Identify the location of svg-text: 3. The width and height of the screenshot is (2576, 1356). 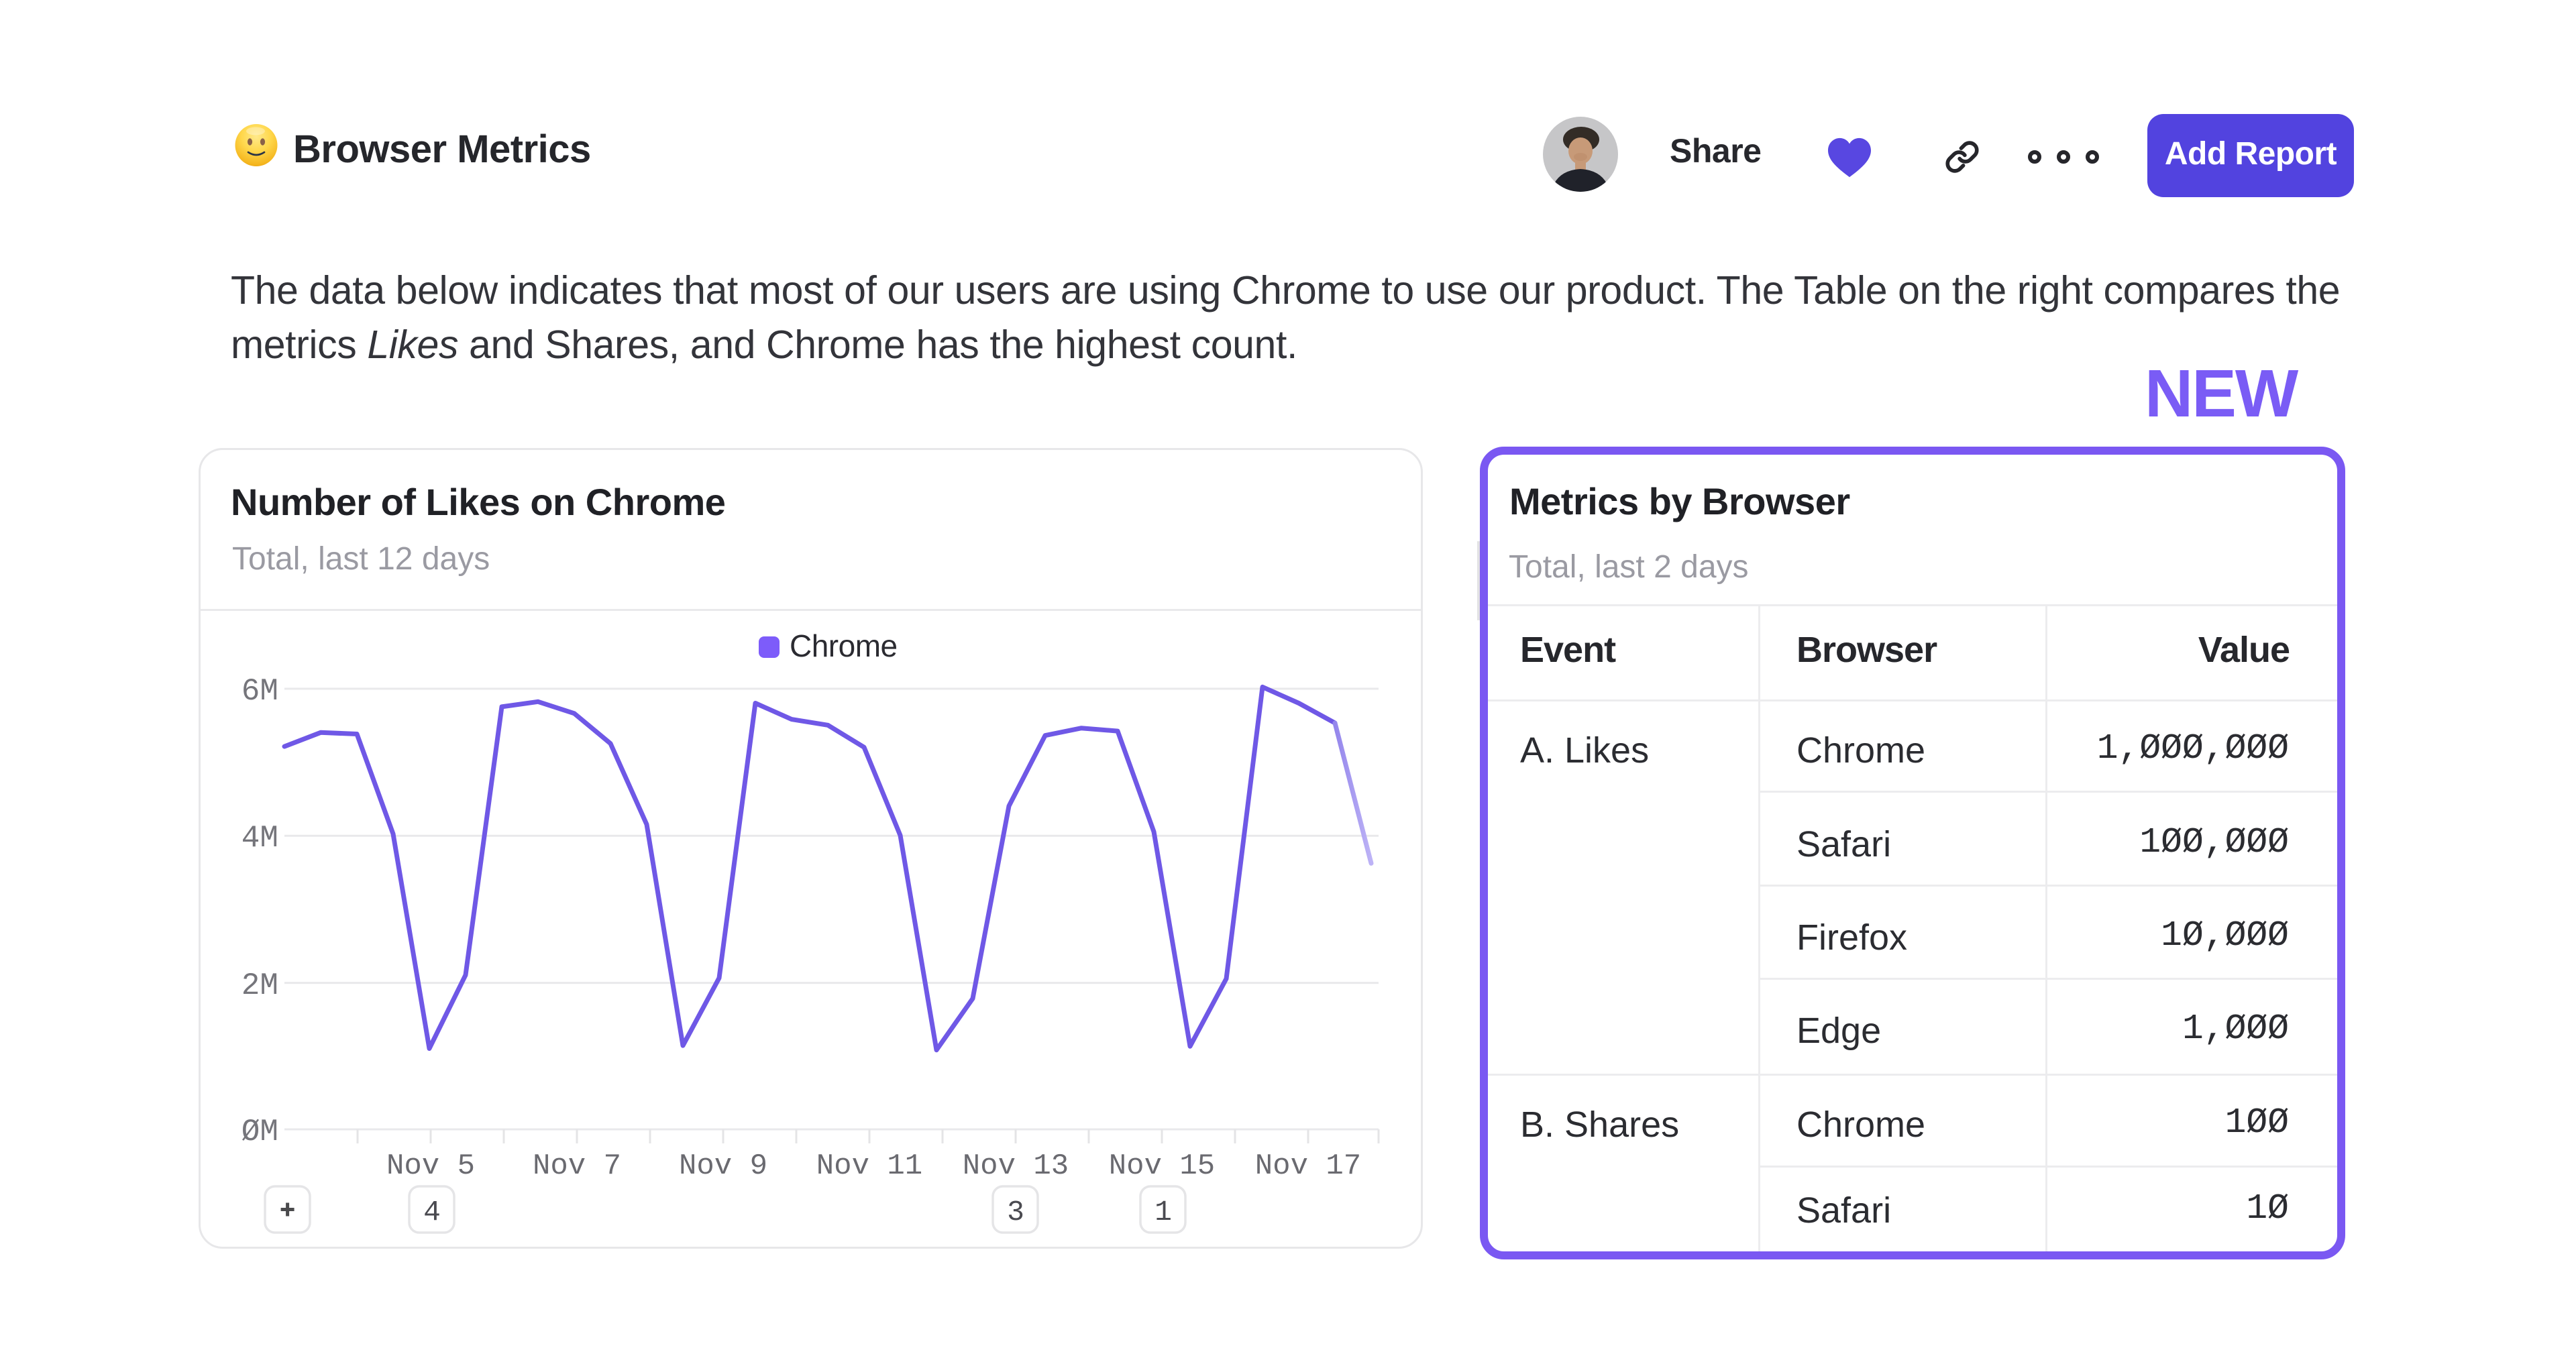
(1015, 1212).